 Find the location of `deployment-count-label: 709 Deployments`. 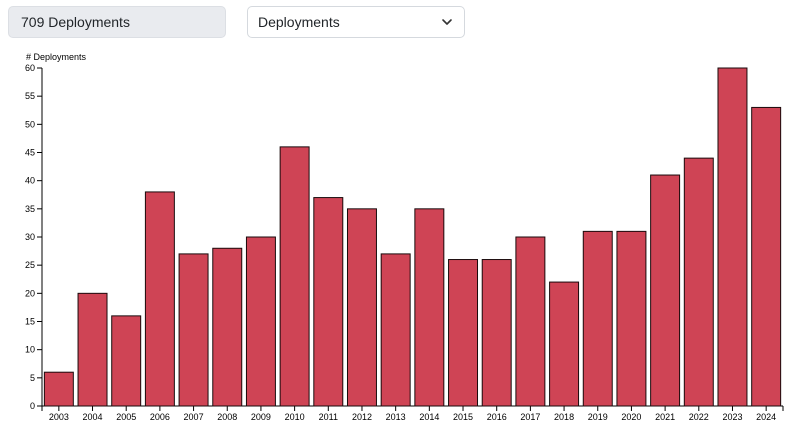

deployment-count-label: 709 Deployments is located at coordinates (75, 22).